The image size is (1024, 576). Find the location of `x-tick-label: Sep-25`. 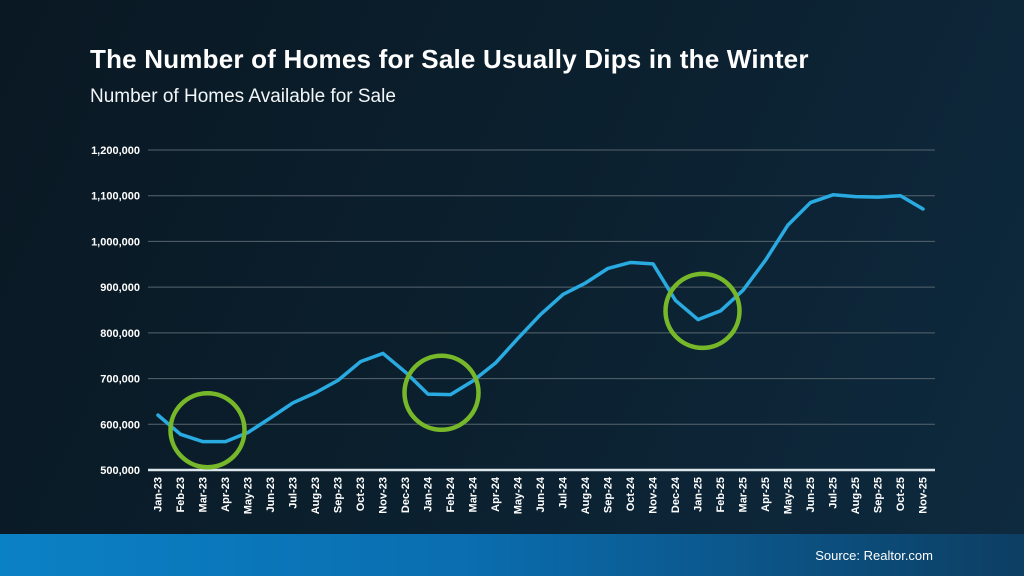

x-tick-label: Sep-25 is located at coordinates (879, 495).